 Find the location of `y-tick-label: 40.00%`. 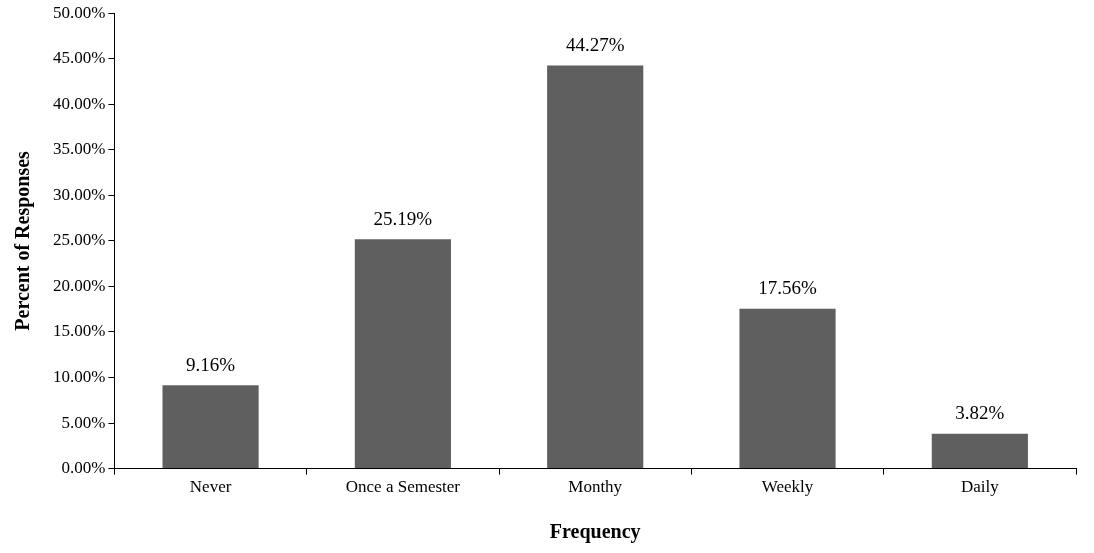

y-tick-label: 40.00% is located at coordinates (79, 103).